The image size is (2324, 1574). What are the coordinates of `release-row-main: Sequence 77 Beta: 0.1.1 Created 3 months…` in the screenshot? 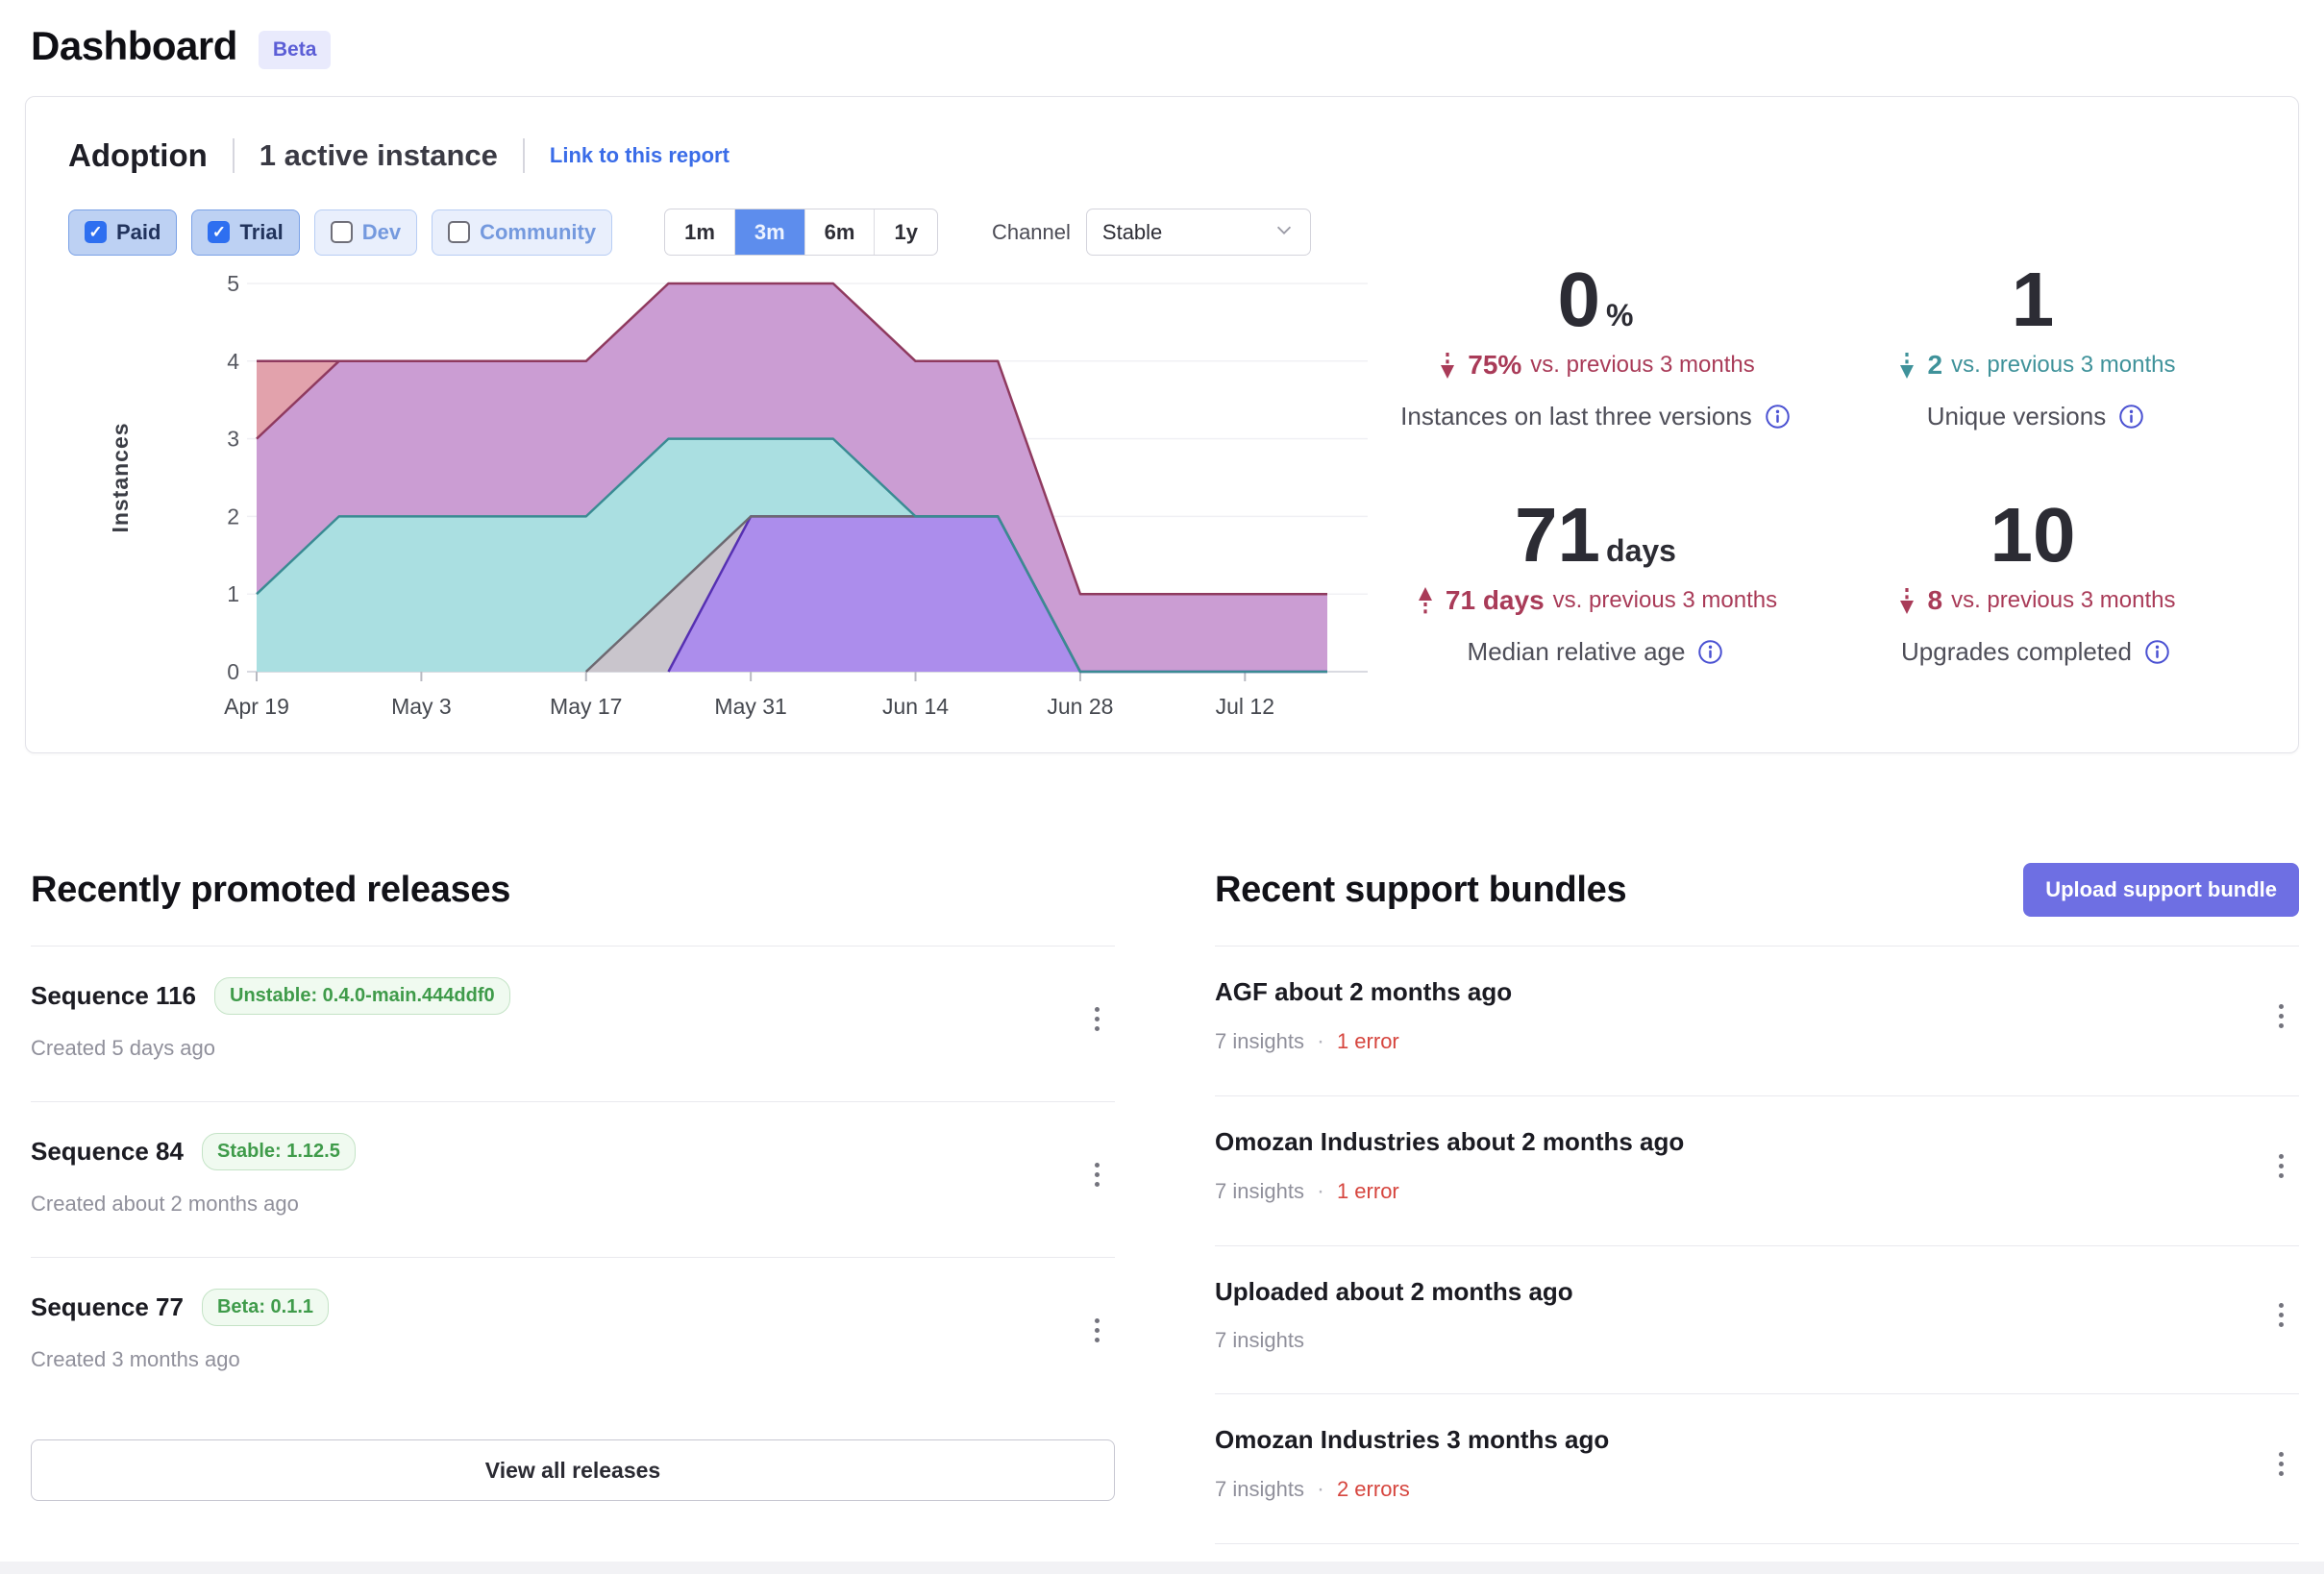 It's located at (180, 1330).